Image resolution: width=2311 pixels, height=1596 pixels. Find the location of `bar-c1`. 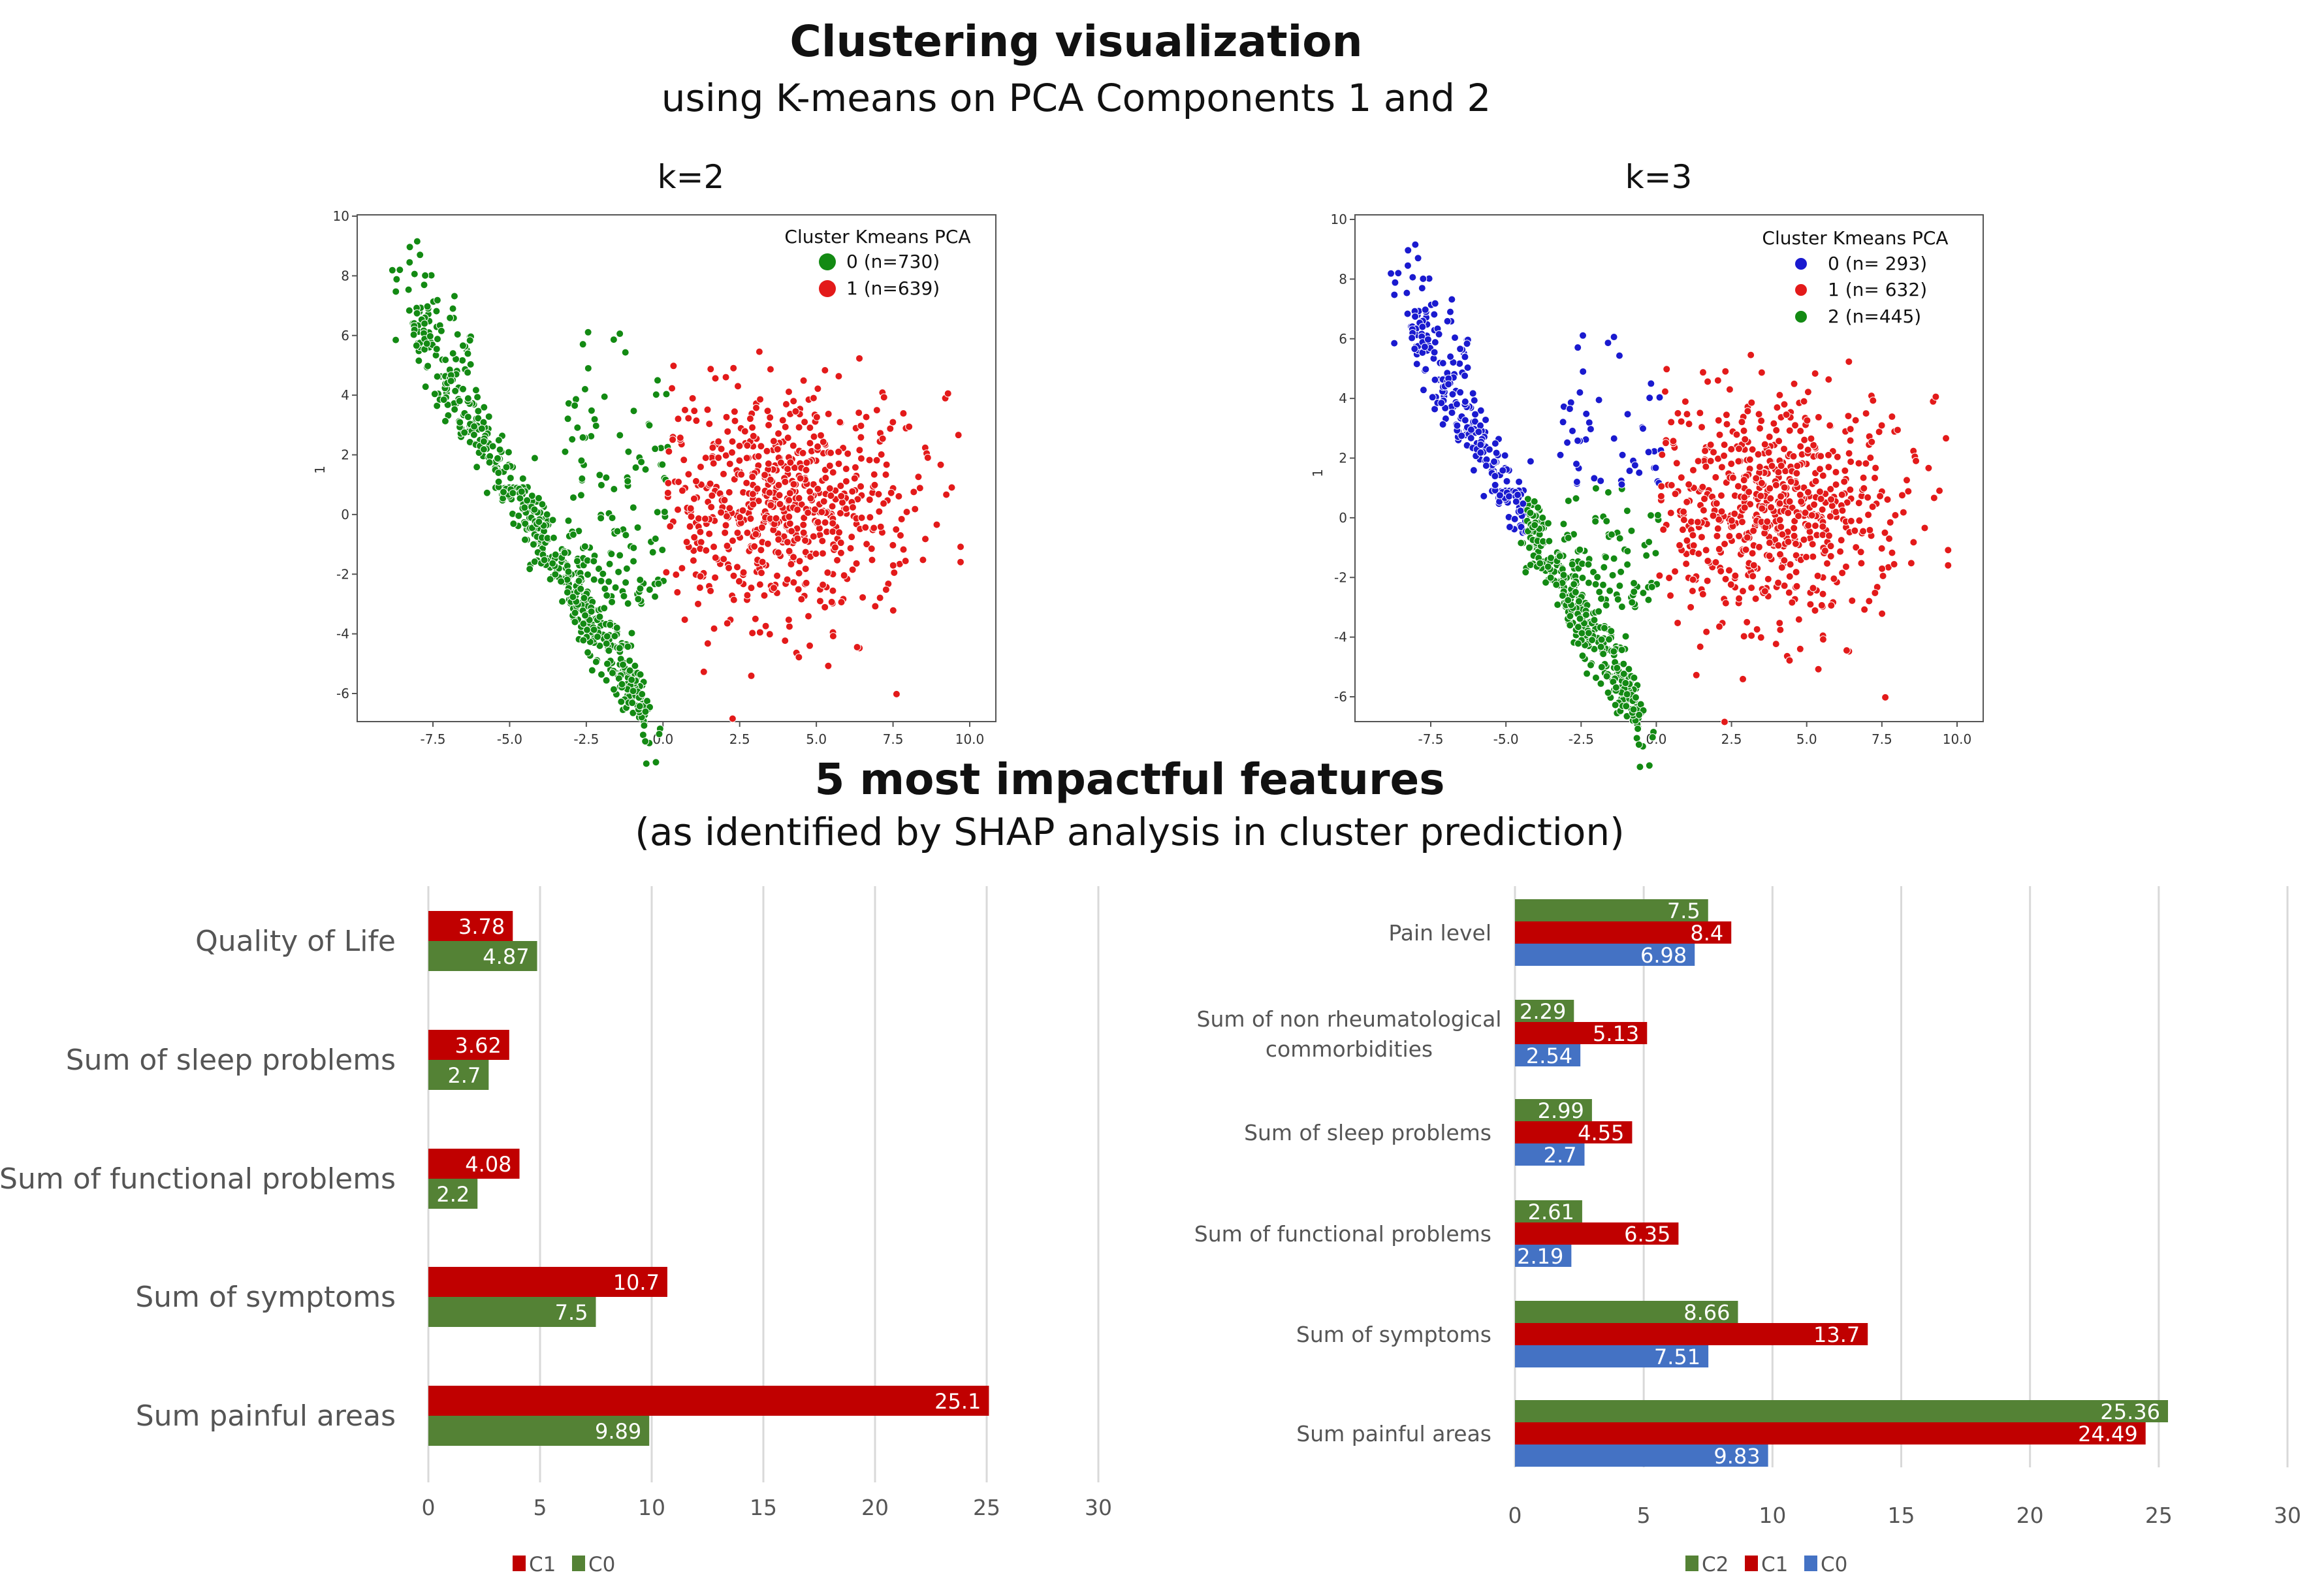

bar-c1 is located at coordinates (1582, 1033).